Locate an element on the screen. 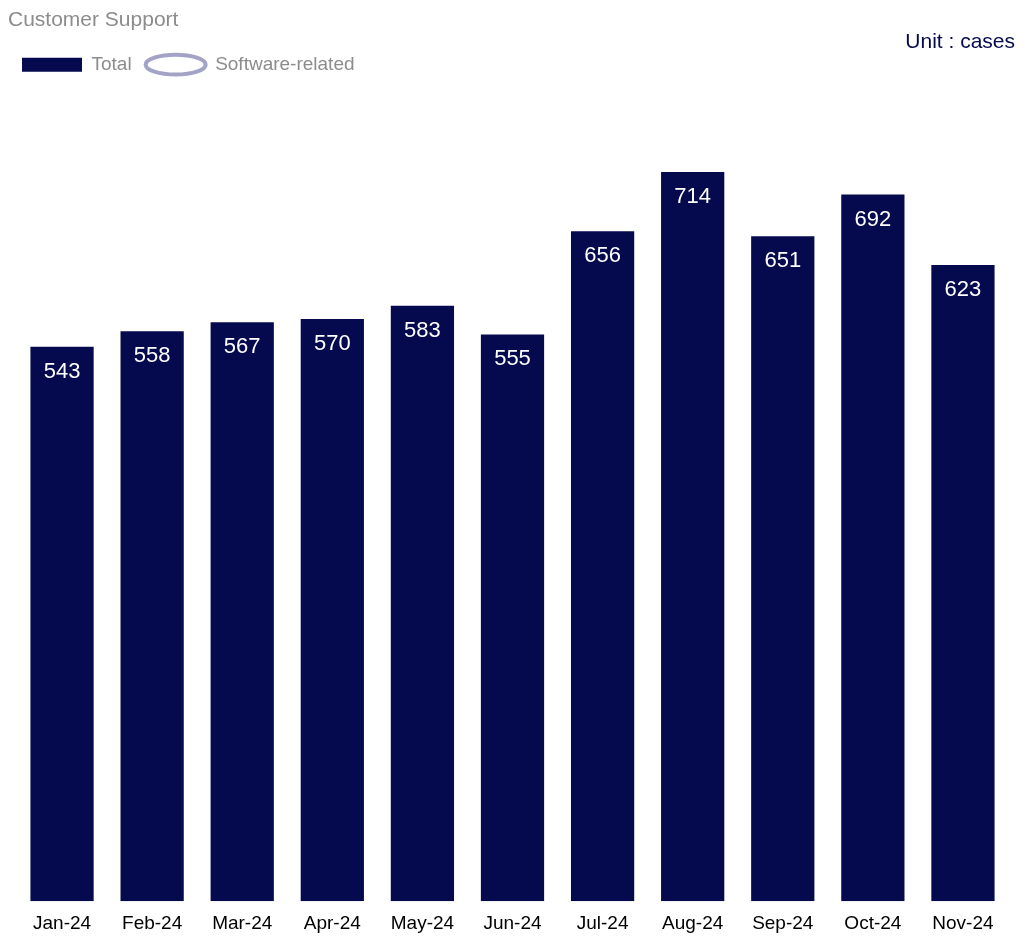  x-tick-label: Jul-24 is located at coordinates (602, 922).